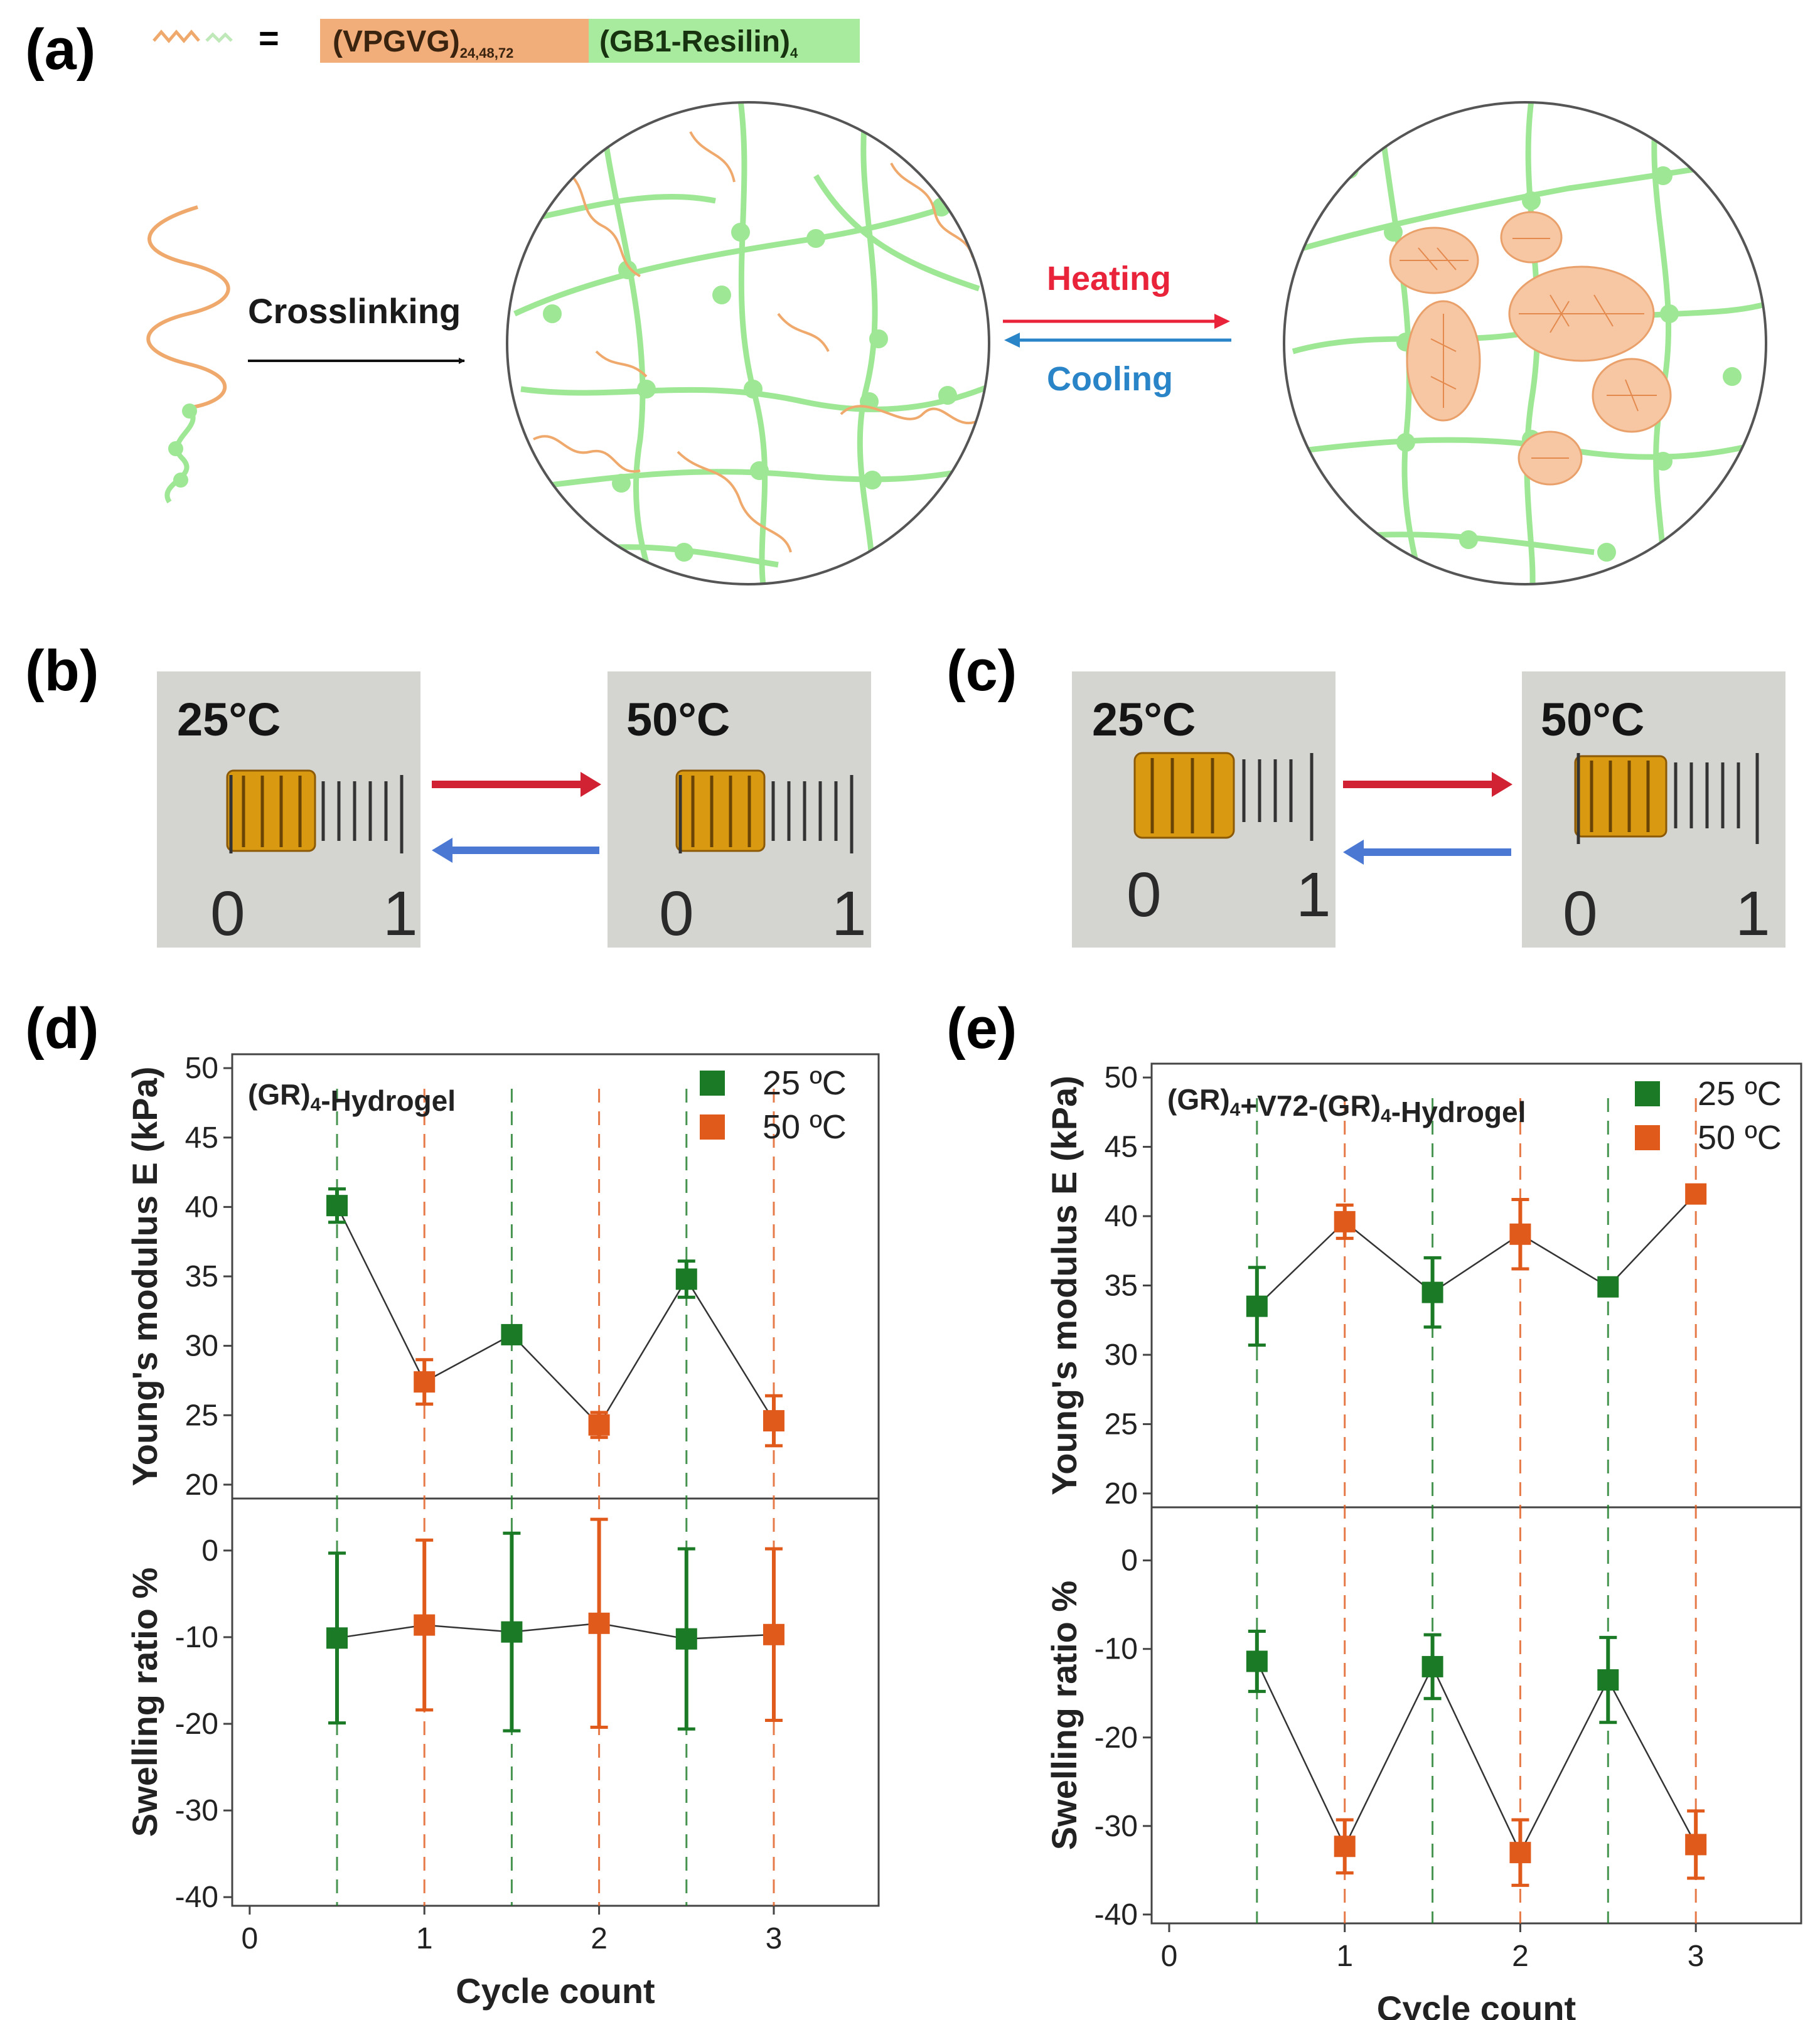 Image resolution: width=1820 pixels, height=2020 pixels. What do you see at coordinates (676, 914) in the screenshot?
I see `photo-b-right-zero: 0` at bounding box center [676, 914].